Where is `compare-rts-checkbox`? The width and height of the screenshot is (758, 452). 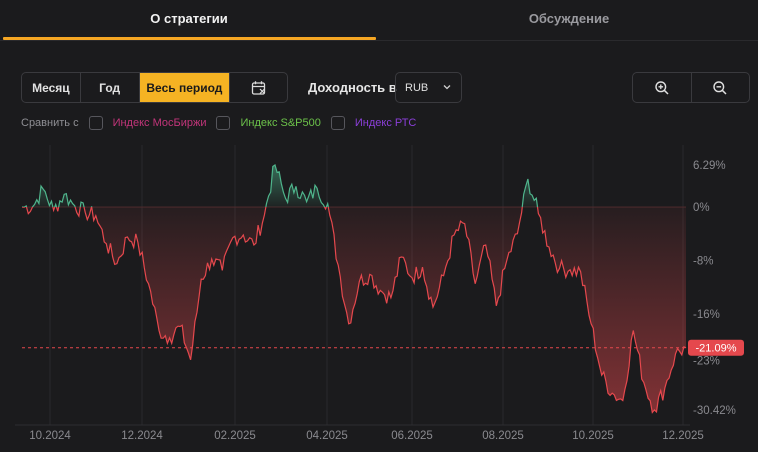 compare-rts-checkbox is located at coordinates (337, 123).